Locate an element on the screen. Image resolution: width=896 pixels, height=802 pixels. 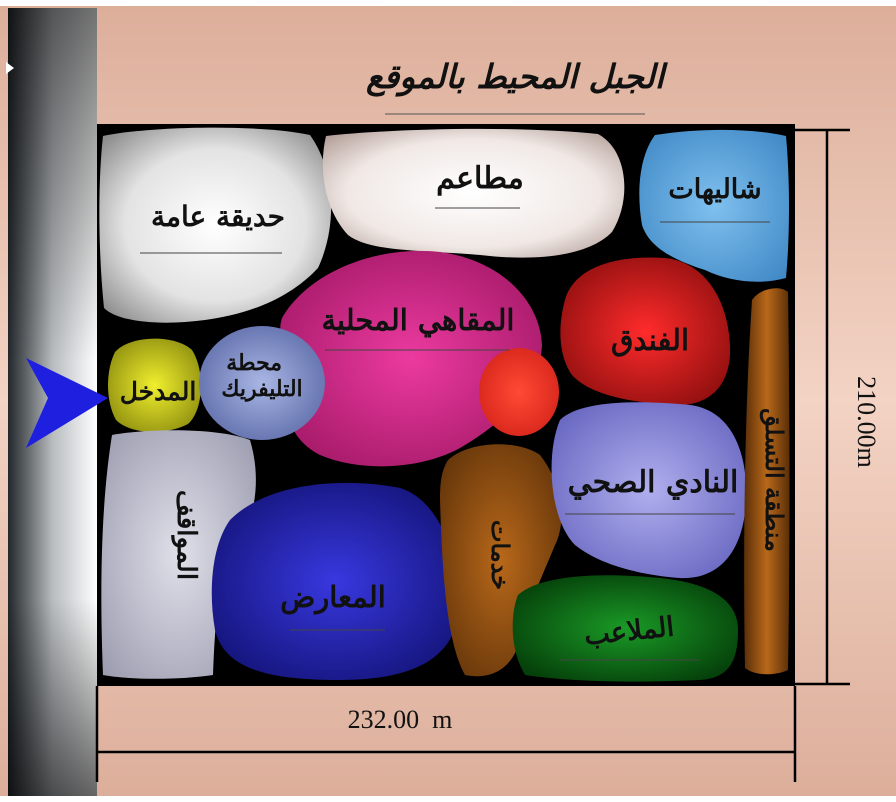
zone-hotel is located at coordinates (645, 331).